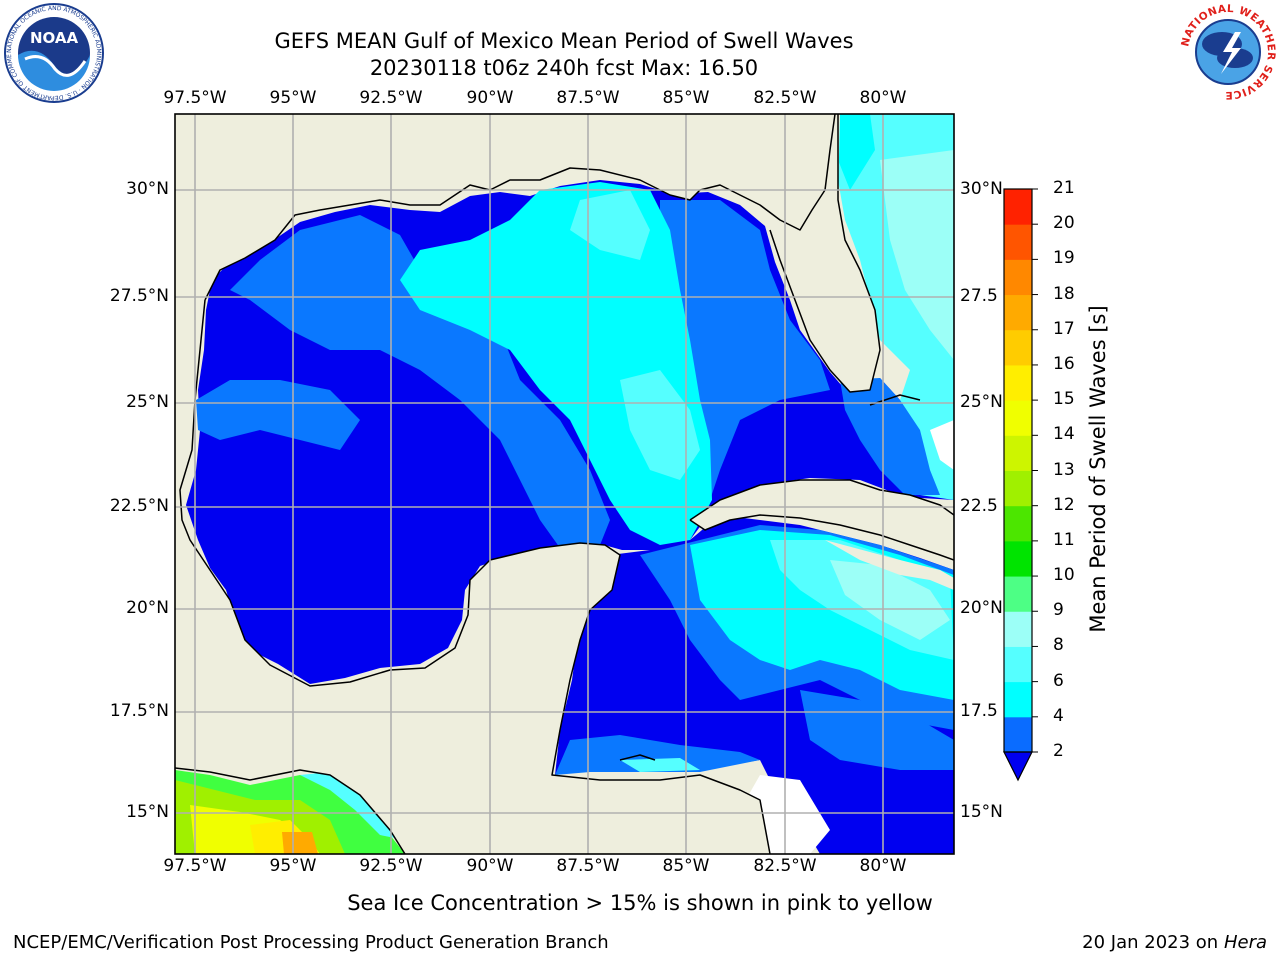  What do you see at coordinates (147, 812) in the screenshot?
I see `lat-label-left: 15°N` at bounding box center [147, 812].